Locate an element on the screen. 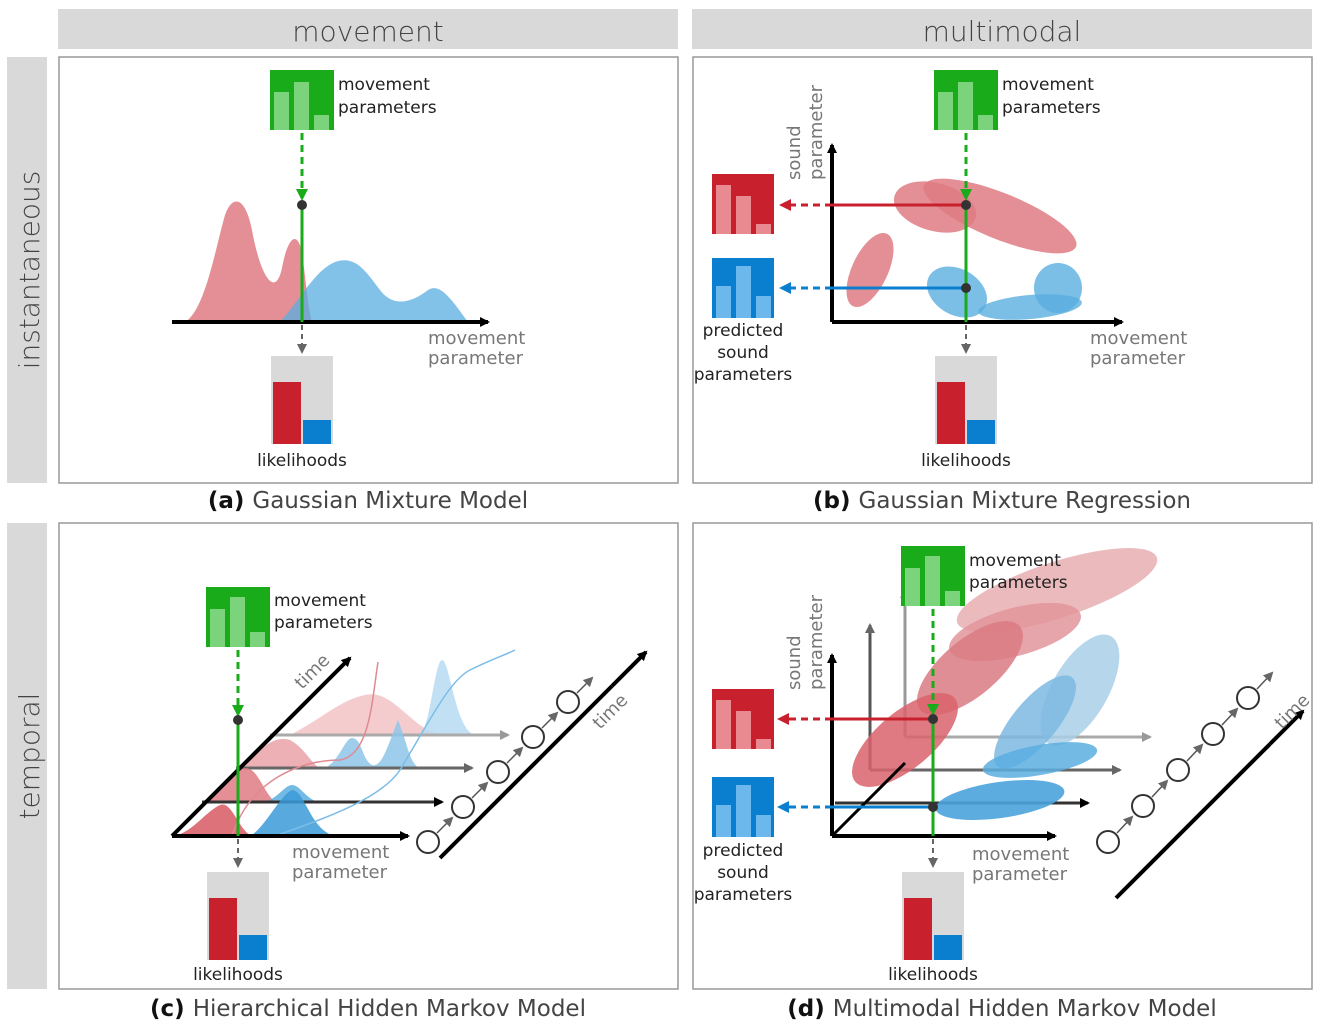 This screenshot has height=1026, width=1317. blue-density is located at coordinates (374, 291).